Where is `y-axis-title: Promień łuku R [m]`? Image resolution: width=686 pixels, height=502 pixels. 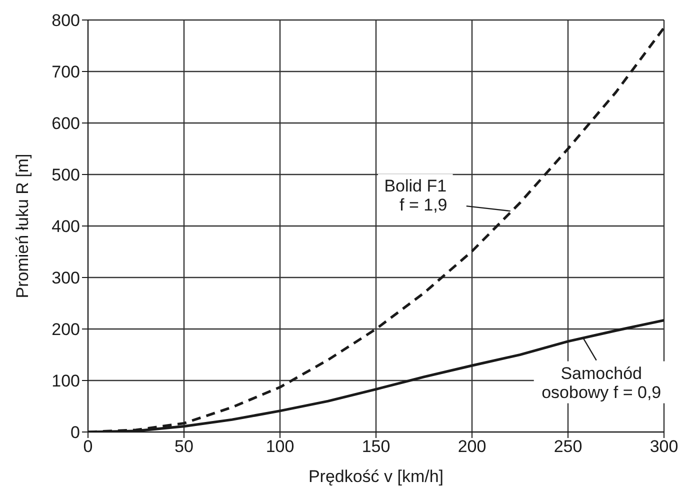 y-axis-title: Promień łuku R [m] is located at coordinates (22, 226).